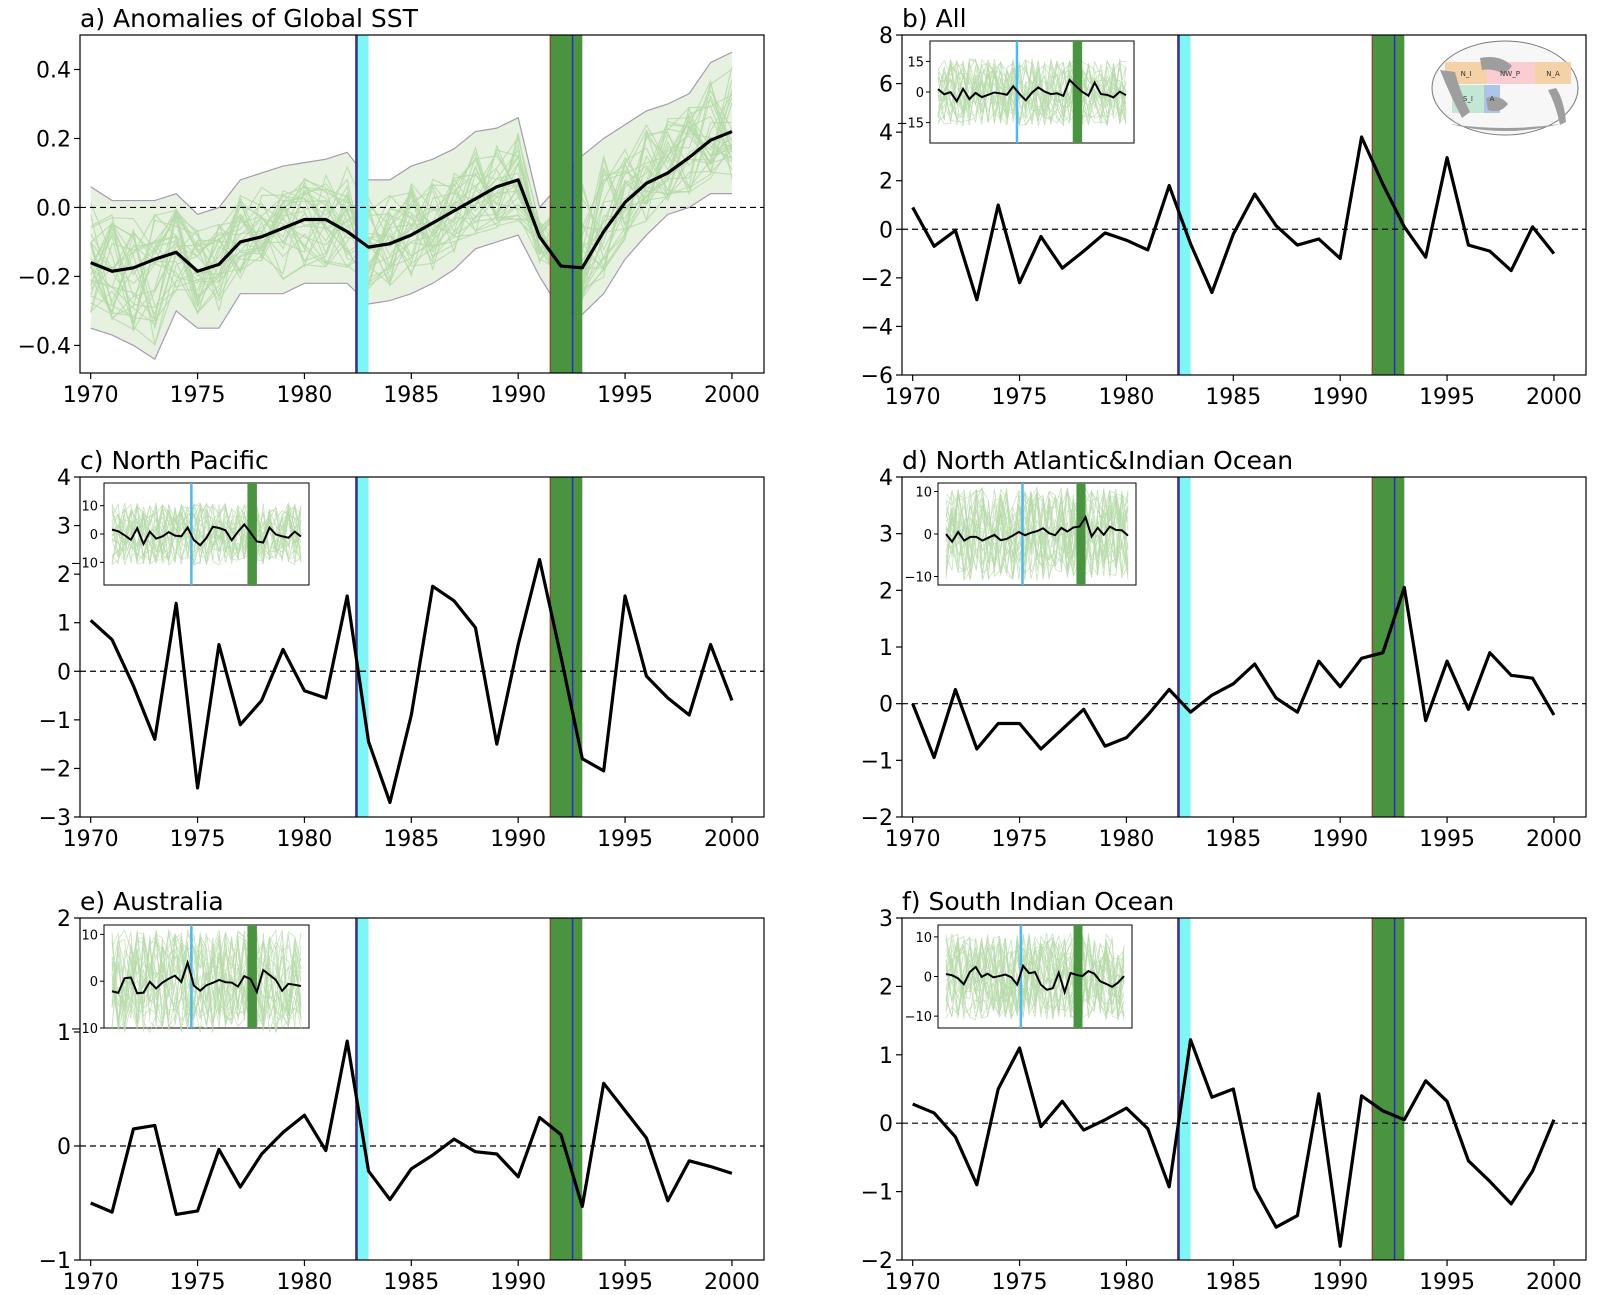  I want to click on inset: −10 0 10, so click(1021, 534).